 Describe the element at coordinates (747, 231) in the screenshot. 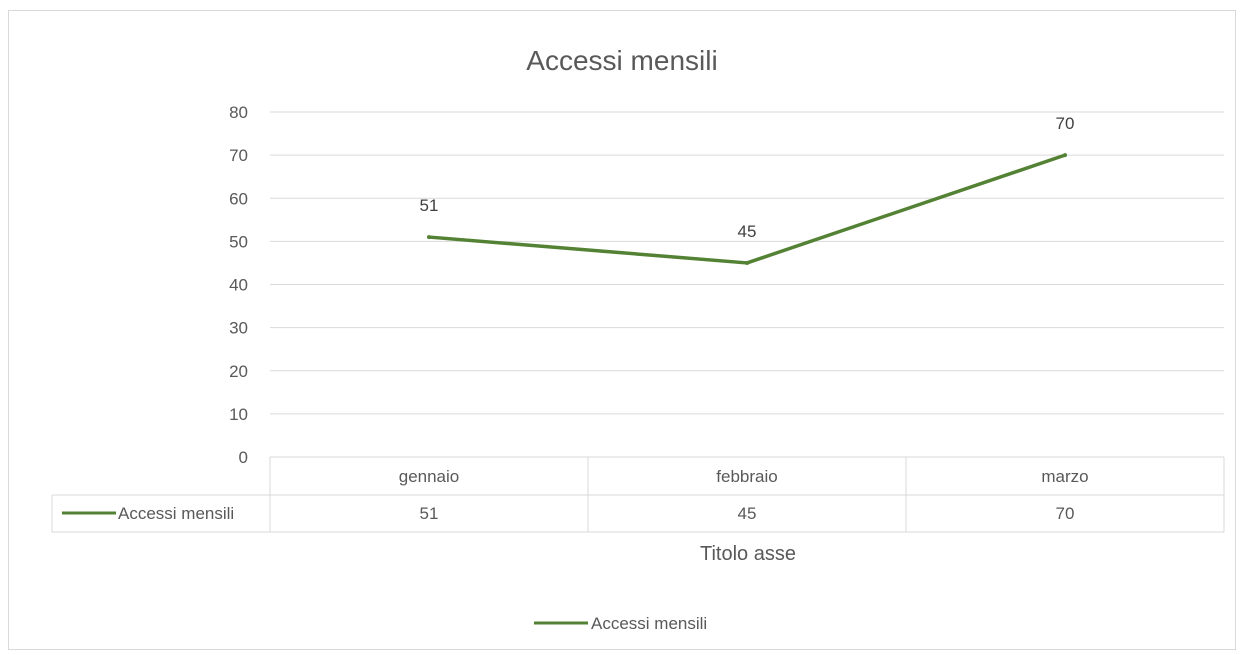

I see `data-label: 45` at that location.